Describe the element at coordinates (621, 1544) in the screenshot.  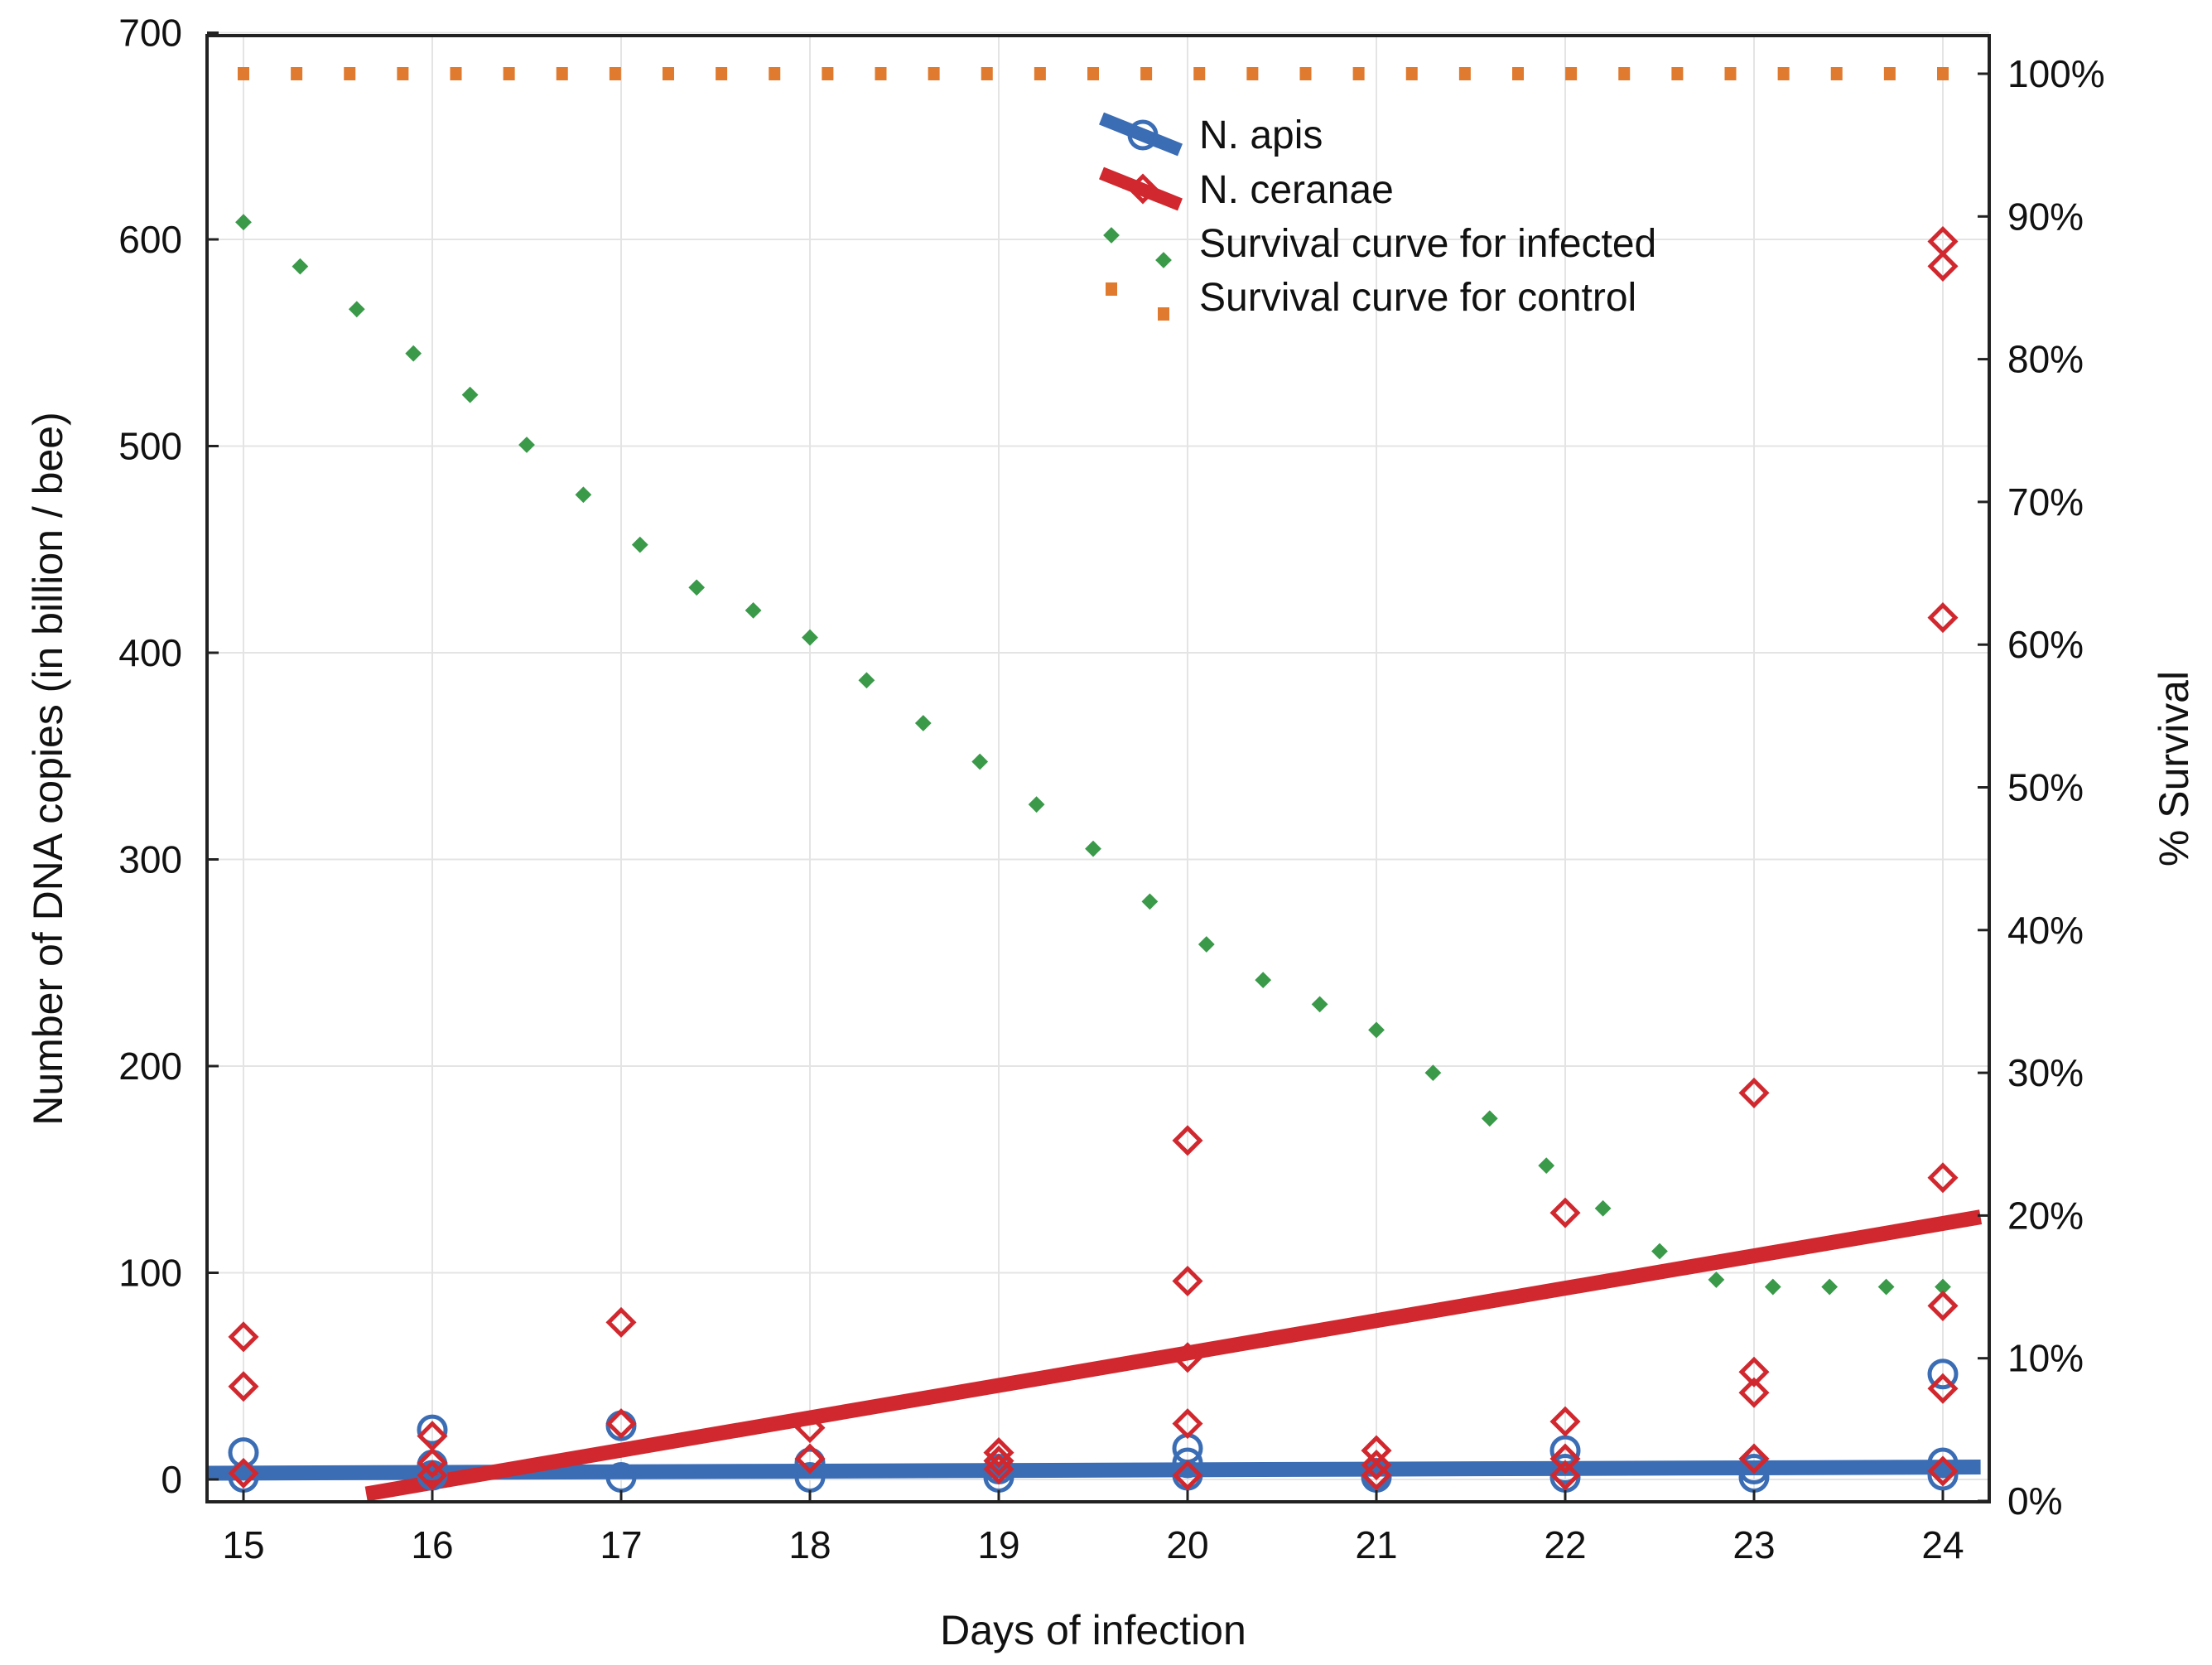
I see `x-tick-label: 17` at that location.